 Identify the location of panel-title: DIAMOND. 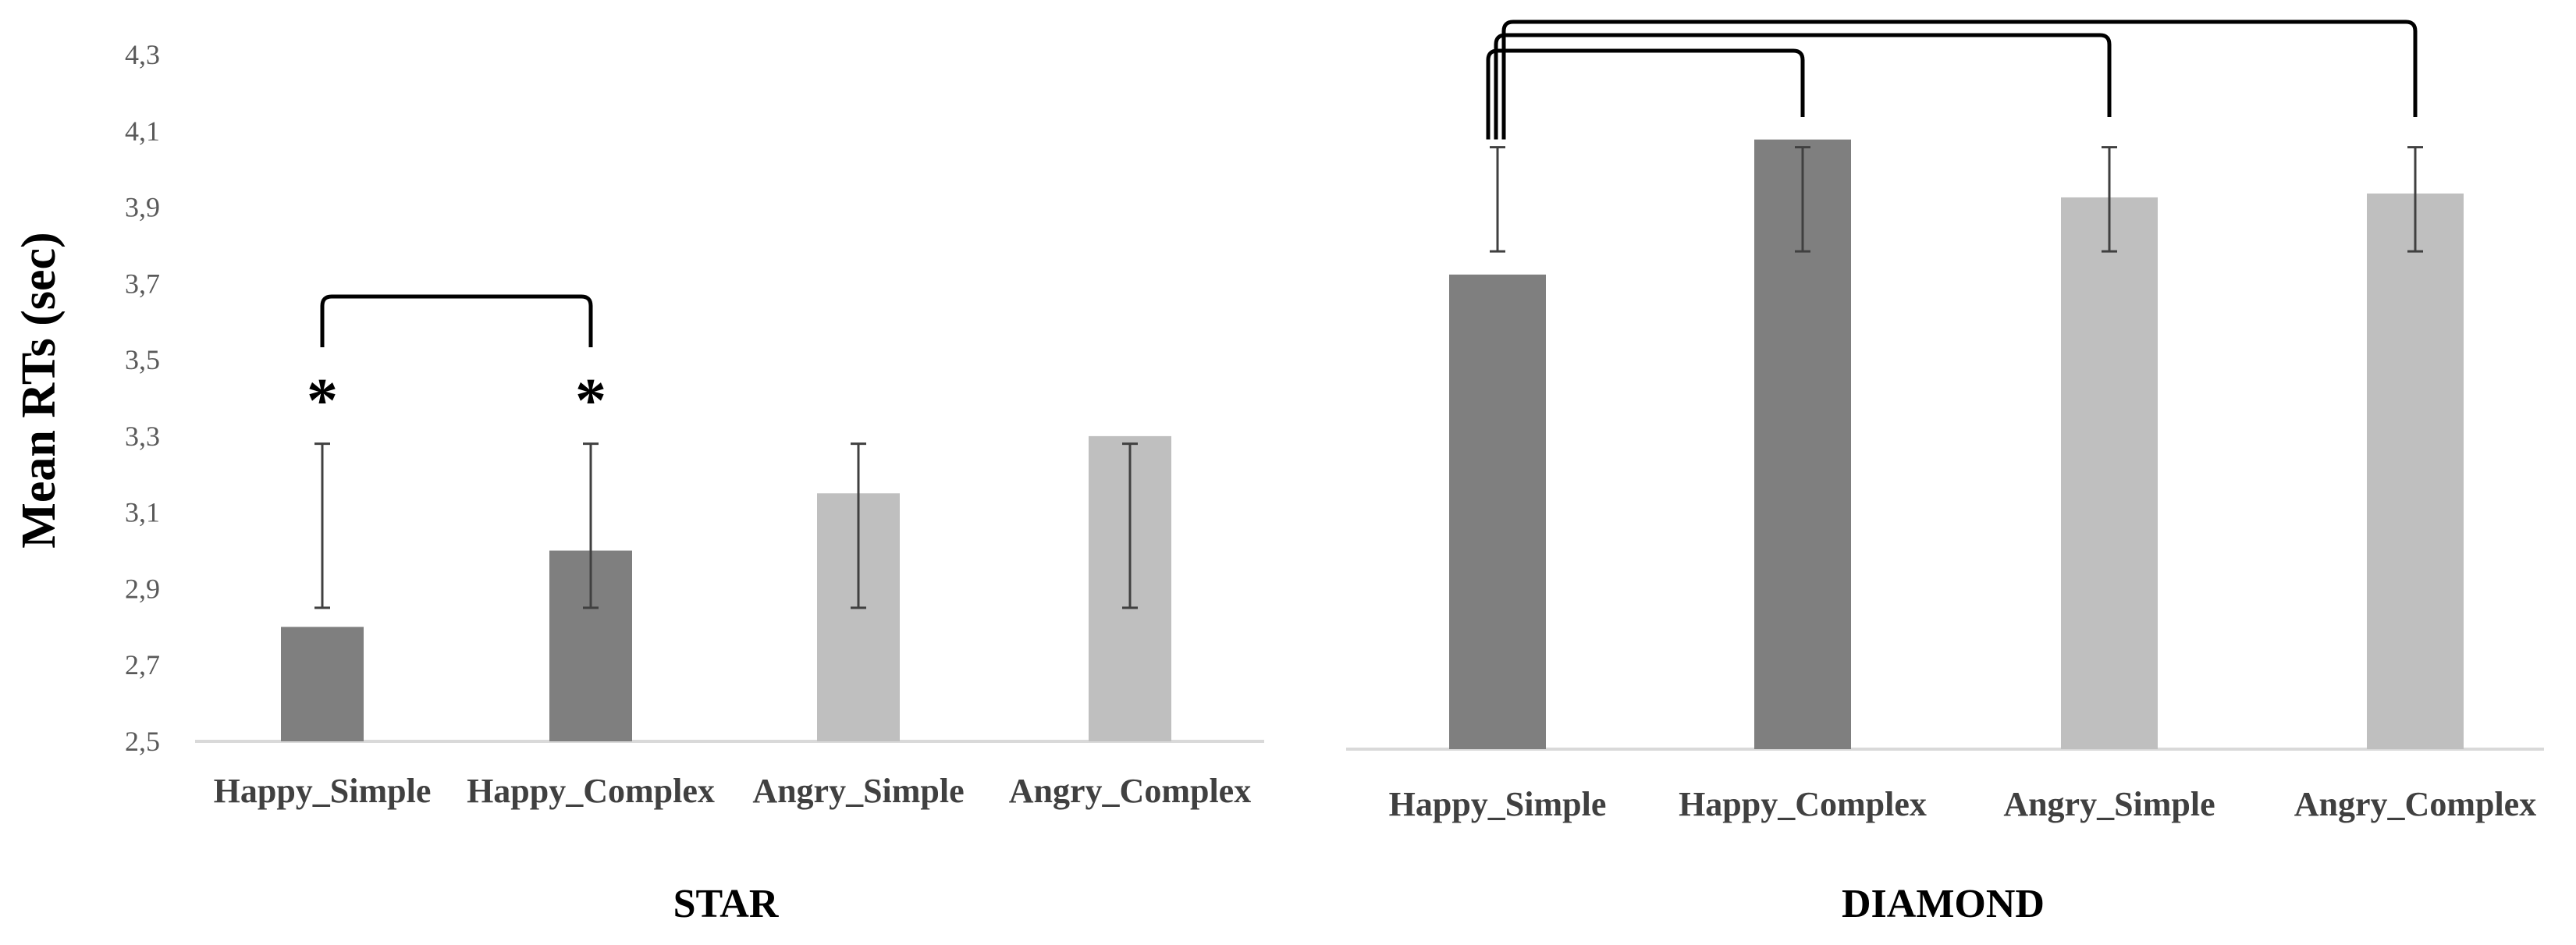
(1944, 904).